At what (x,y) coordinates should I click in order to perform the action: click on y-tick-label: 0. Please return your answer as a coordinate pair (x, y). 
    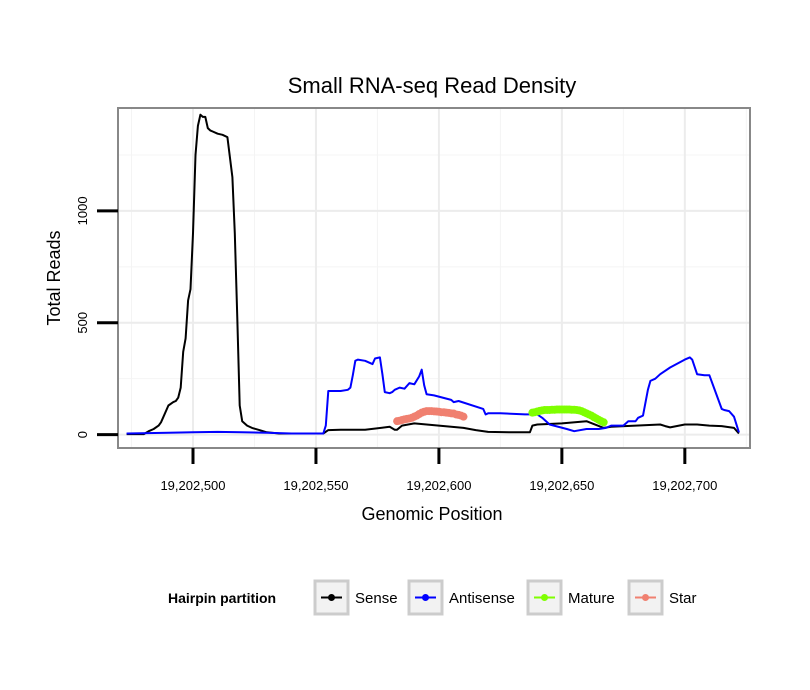
    Looking at the image, I should click on (82, 434).